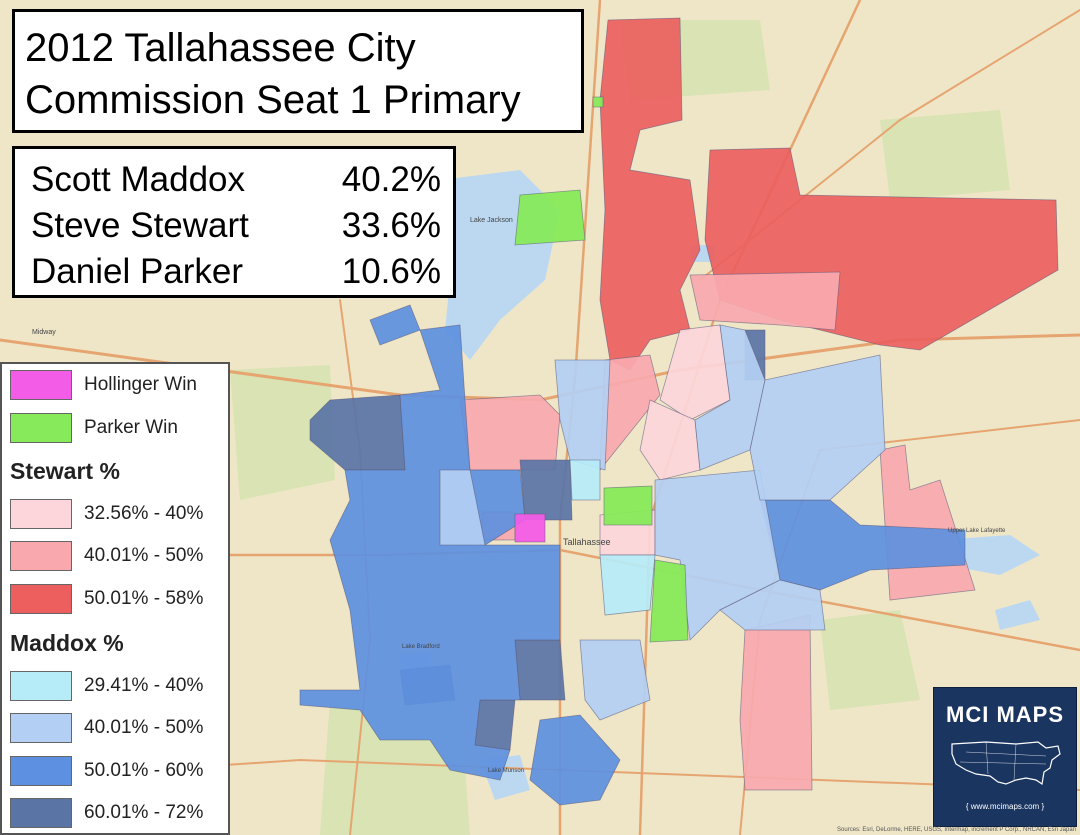  I want to click on lake-small, so click(1017, 615).